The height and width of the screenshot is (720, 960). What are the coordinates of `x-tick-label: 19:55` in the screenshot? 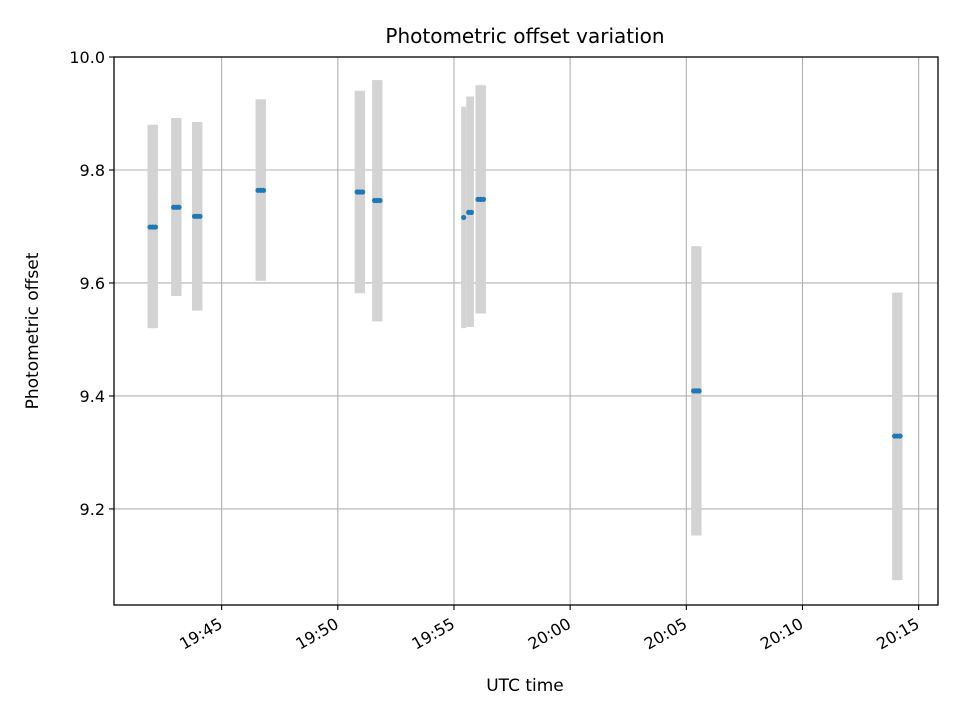 It's located at (433, 634).